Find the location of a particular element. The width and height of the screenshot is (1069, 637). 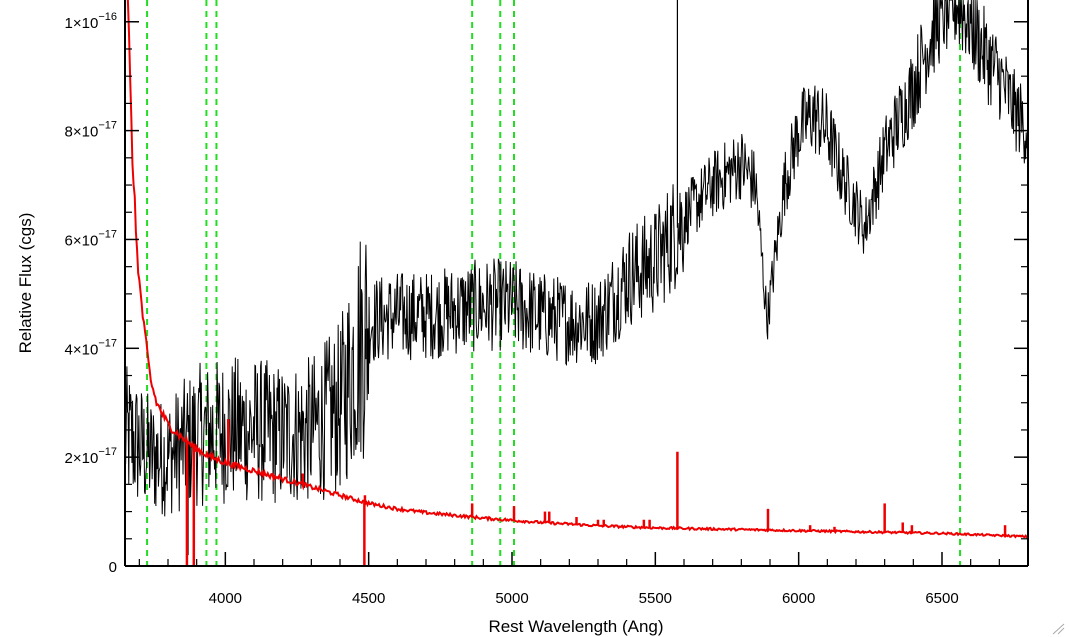

y-tick-label: 6×10⁻¹⁷ is located at coordinates (91, 238).